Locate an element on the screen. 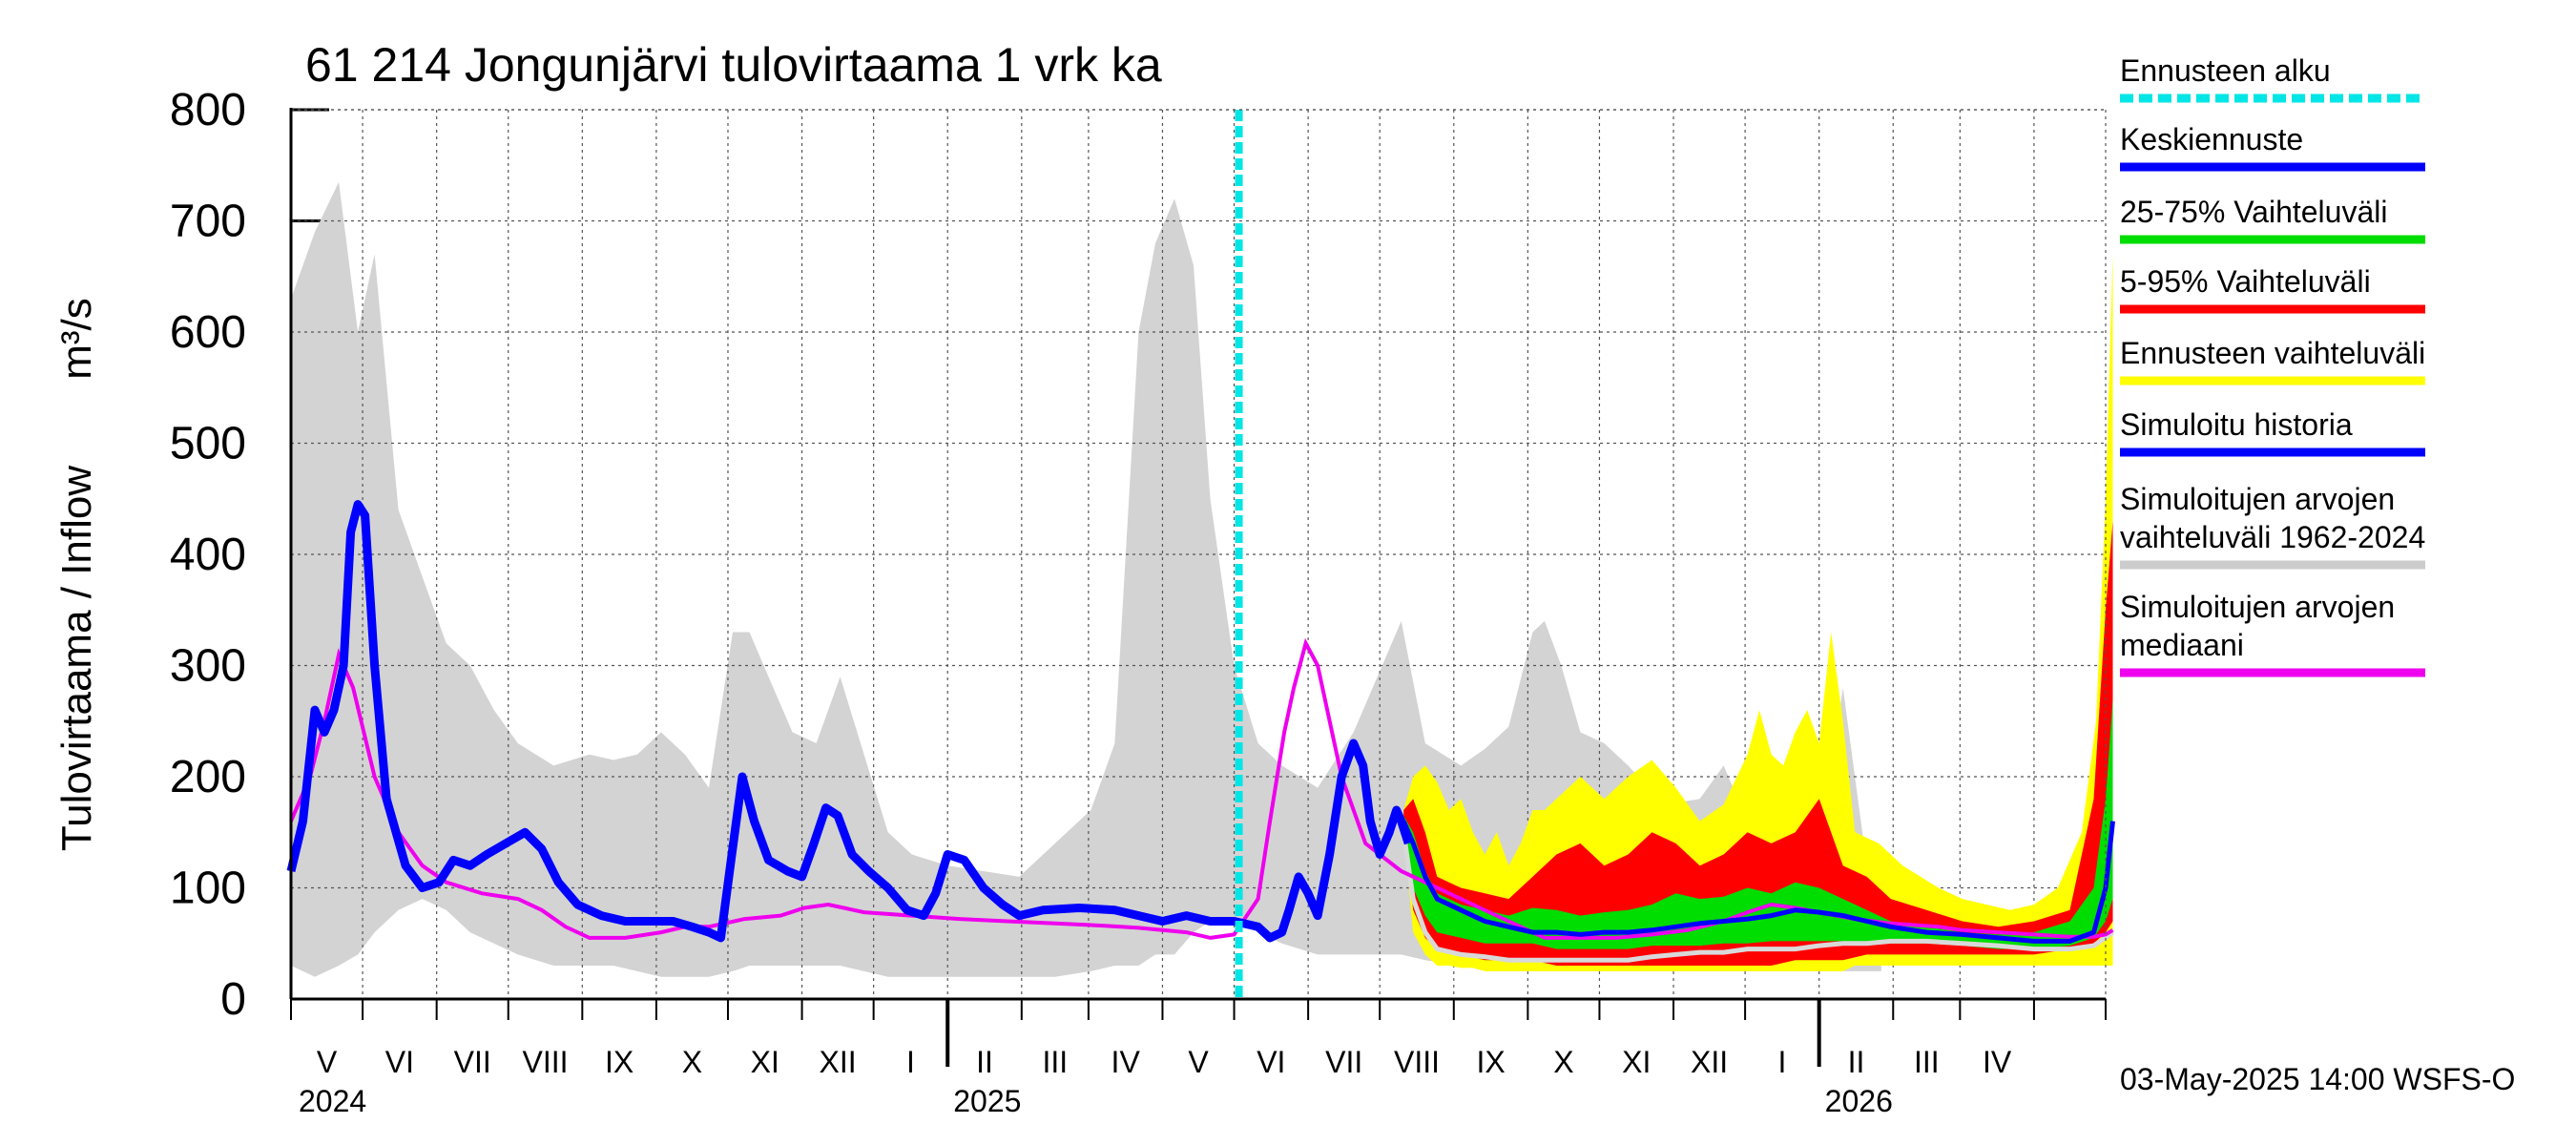  y-tick-label: 500 is located at coordinates (208, 444).